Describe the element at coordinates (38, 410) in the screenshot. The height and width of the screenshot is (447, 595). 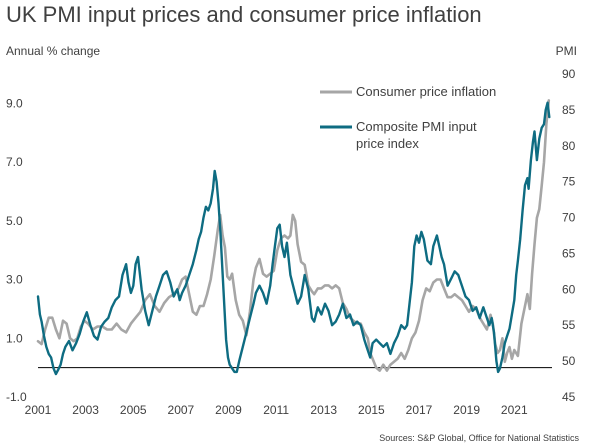
I see `x-tick-label: 2001` at that location.